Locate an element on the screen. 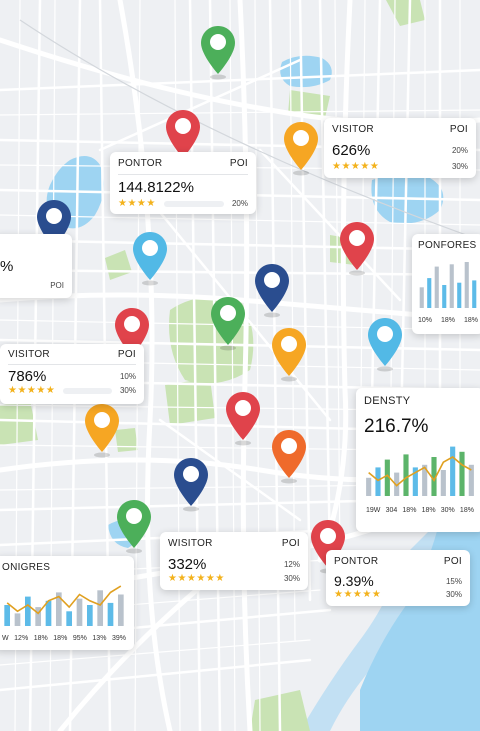 Image resolution: width=480 pixels, height=731 pixels. density-bar-line-chart is located at coordinates (420, 471).